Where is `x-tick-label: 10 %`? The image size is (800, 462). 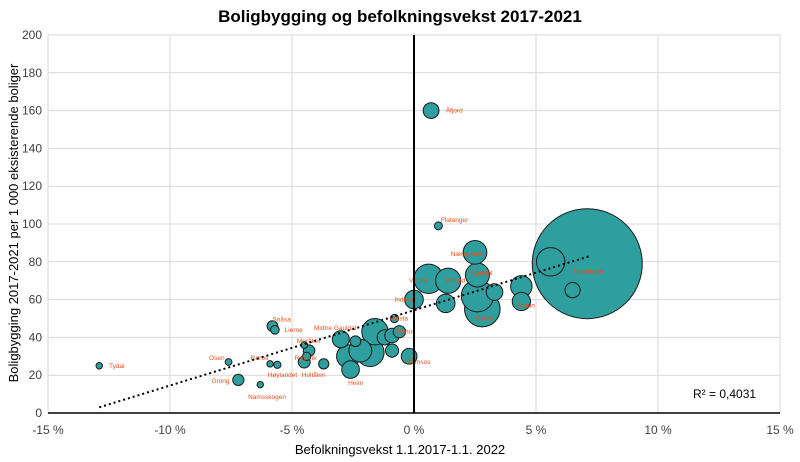 x-tick-label: 10 % is located at coordinates (658, 430).